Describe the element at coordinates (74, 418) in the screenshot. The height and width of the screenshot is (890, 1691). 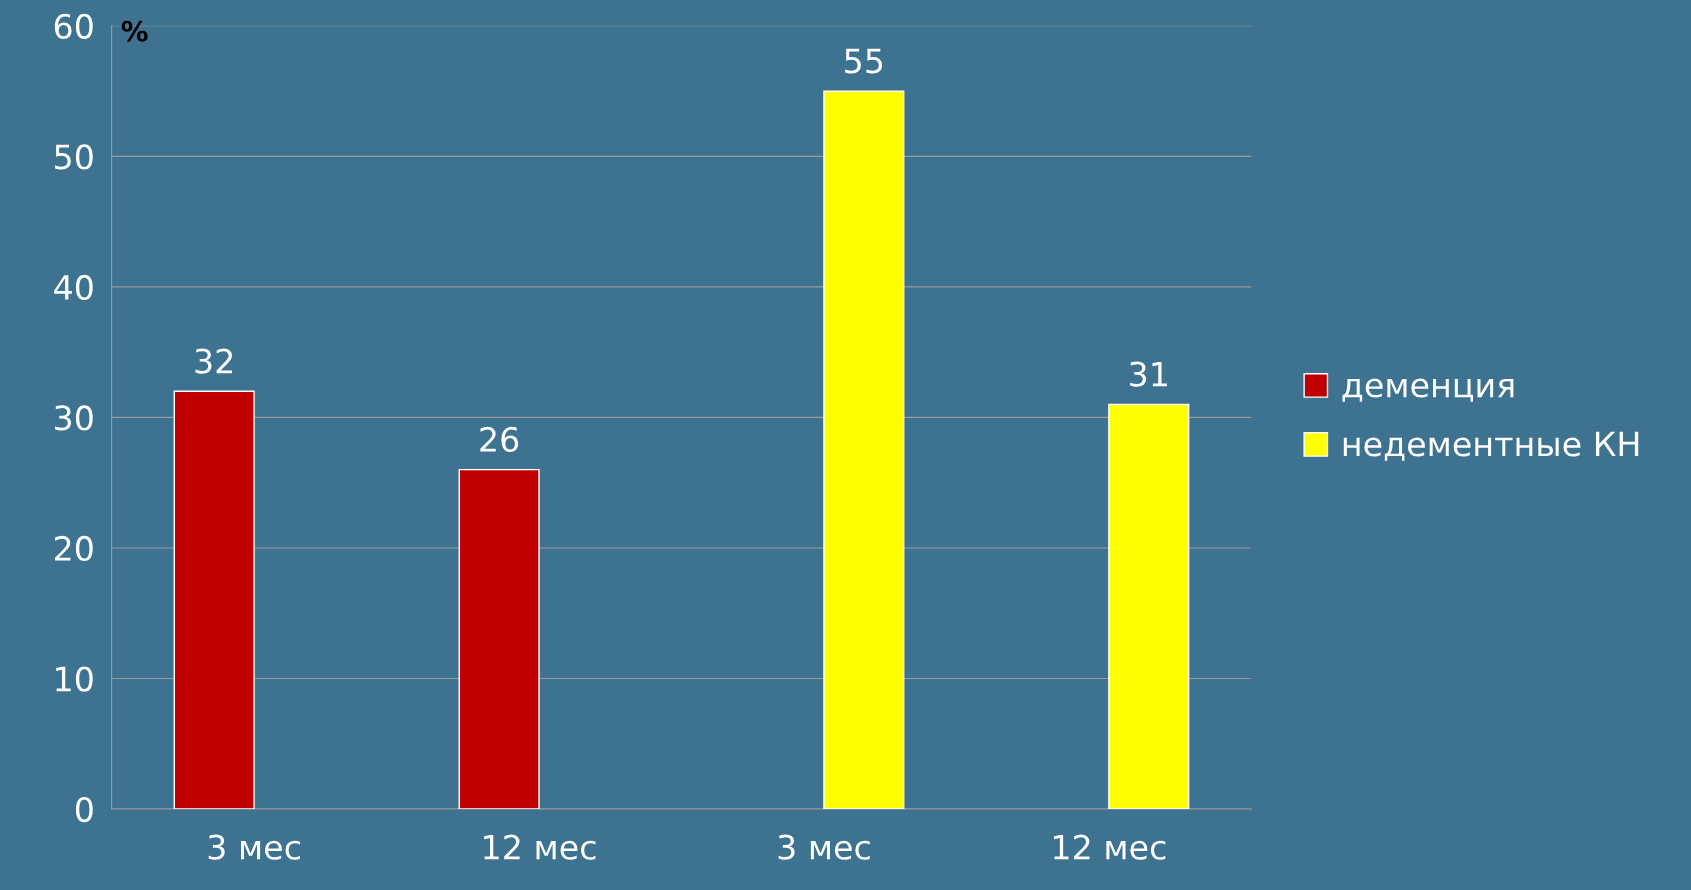
I see `y-tick-label: 30` at that location.